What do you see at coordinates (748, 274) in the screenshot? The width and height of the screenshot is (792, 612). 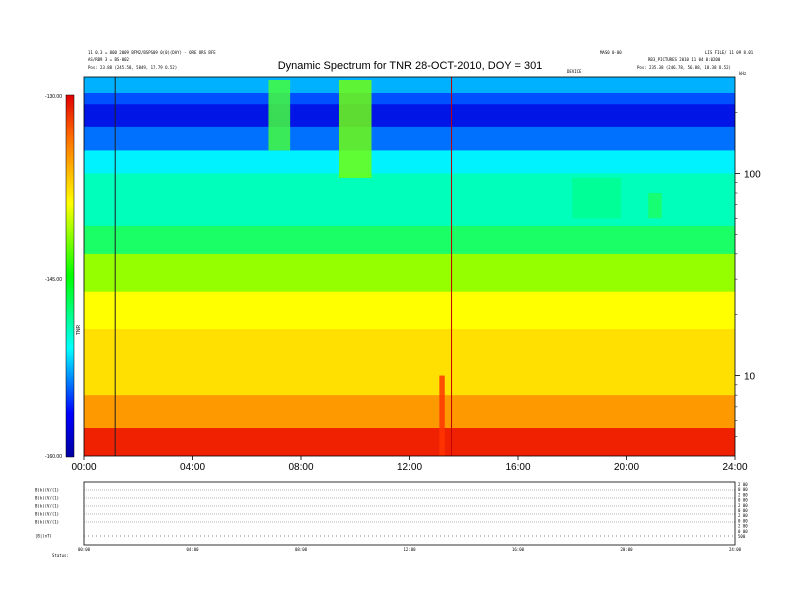 I see `y-axis: 100 10` at bounding box center [748, 274].